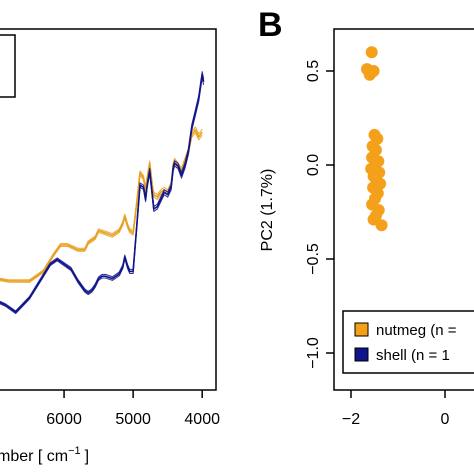  Describe the element at coordinates (319, 214) in the screenshot. I see `panel-b-y-ticks: 0.5 0.0 −0.5 −1.0` at that location.